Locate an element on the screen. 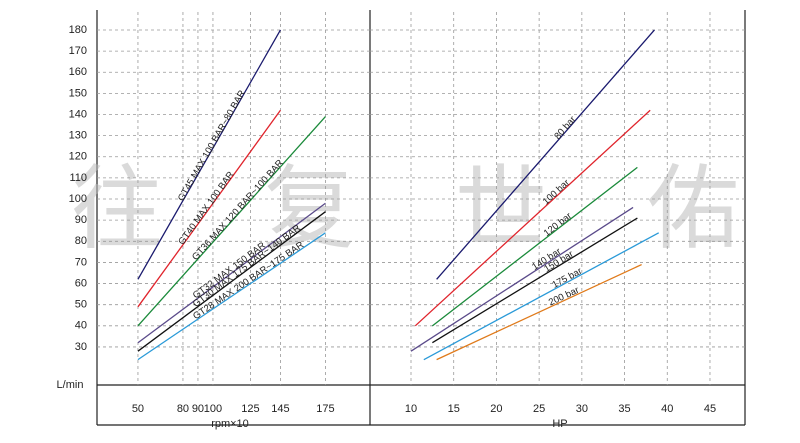 The height and width of the screenshot is (443, 800). y-tick-label: 160 is located at coordinates (78, 72).